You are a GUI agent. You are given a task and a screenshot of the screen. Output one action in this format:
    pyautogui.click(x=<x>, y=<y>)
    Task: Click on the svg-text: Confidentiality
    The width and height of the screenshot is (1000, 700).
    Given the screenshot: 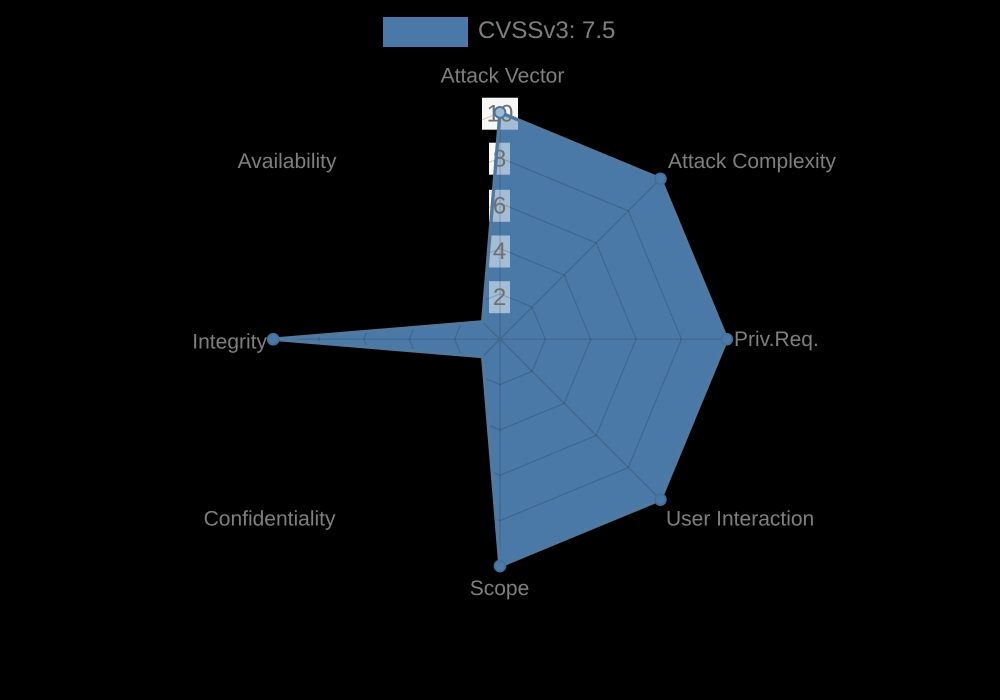 What is the action you would take?
    pyautogui.click(x=270, y=518)
    